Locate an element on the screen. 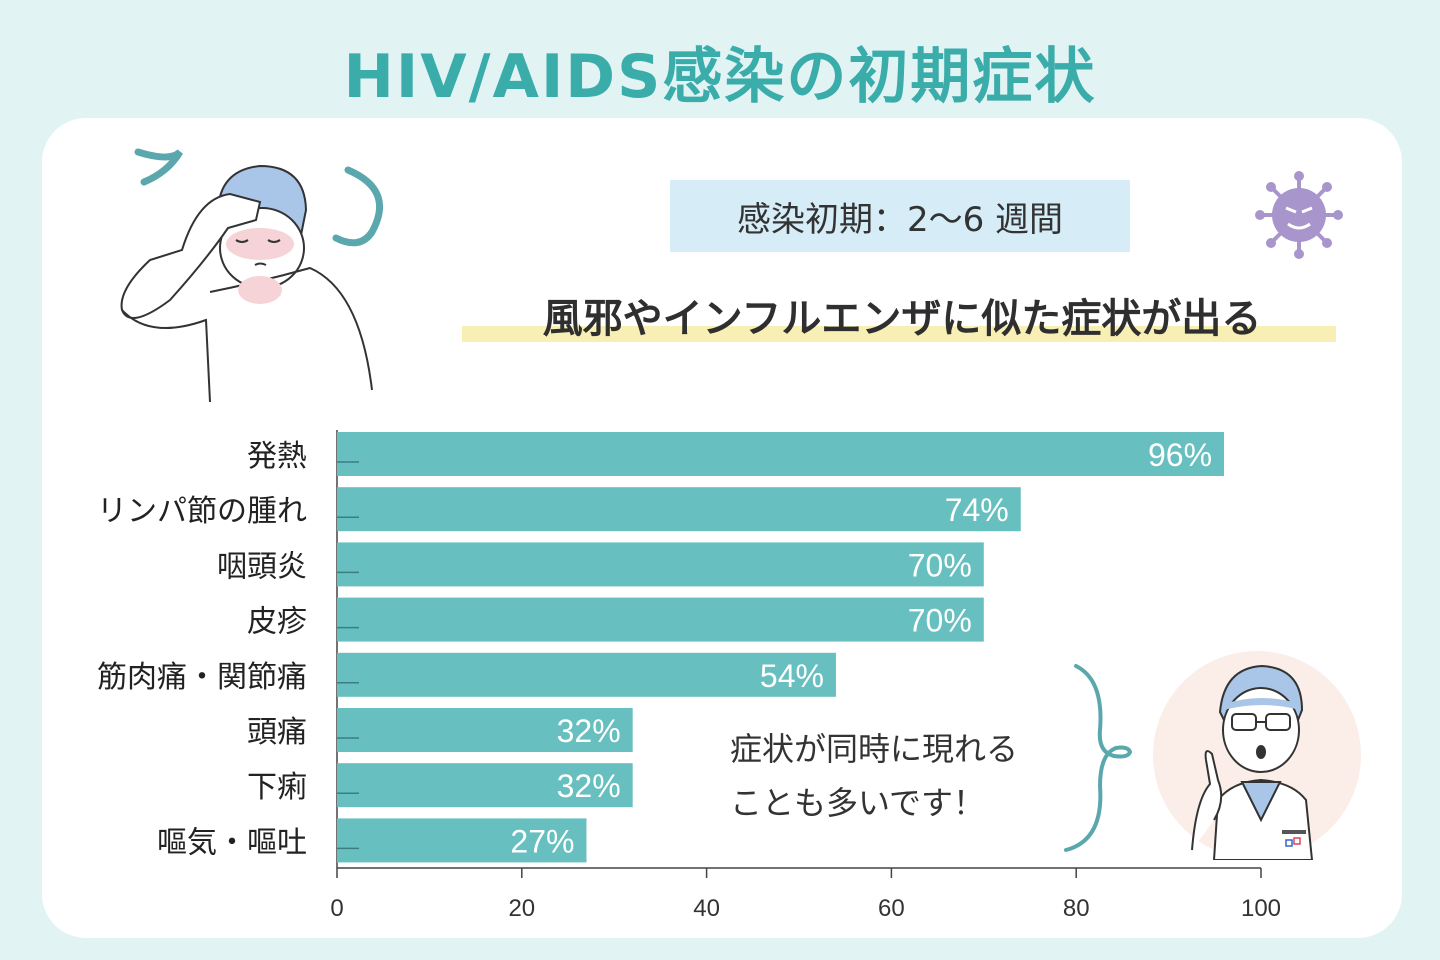  virus-icon is located at coordinates (1299, 215).